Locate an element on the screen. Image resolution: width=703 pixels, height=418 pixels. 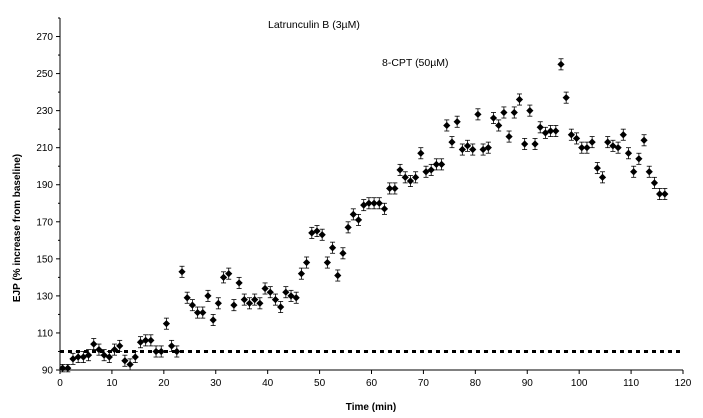
y-tick-label: 170 is located at coordinates (44, 222).